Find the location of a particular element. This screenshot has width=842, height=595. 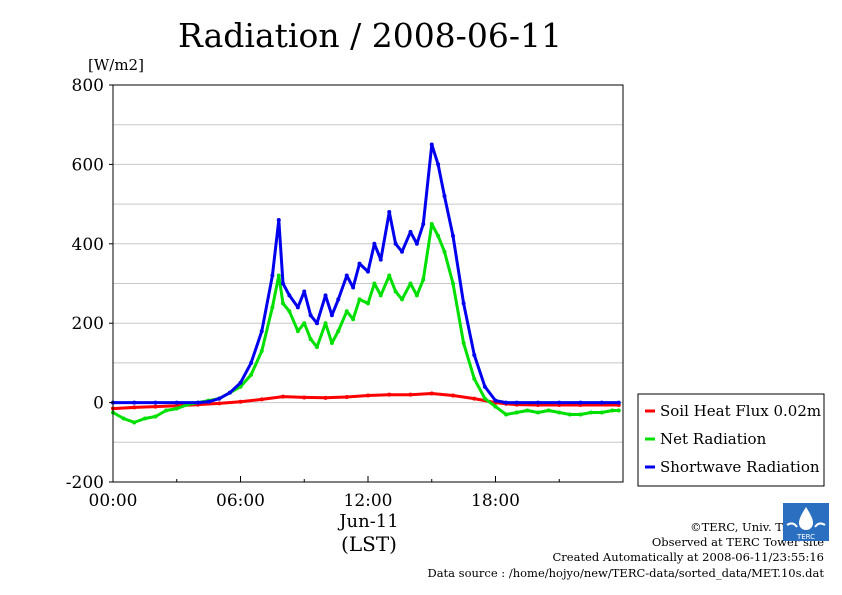

y-tick-label: 600 is located at coordinates (88, 165).